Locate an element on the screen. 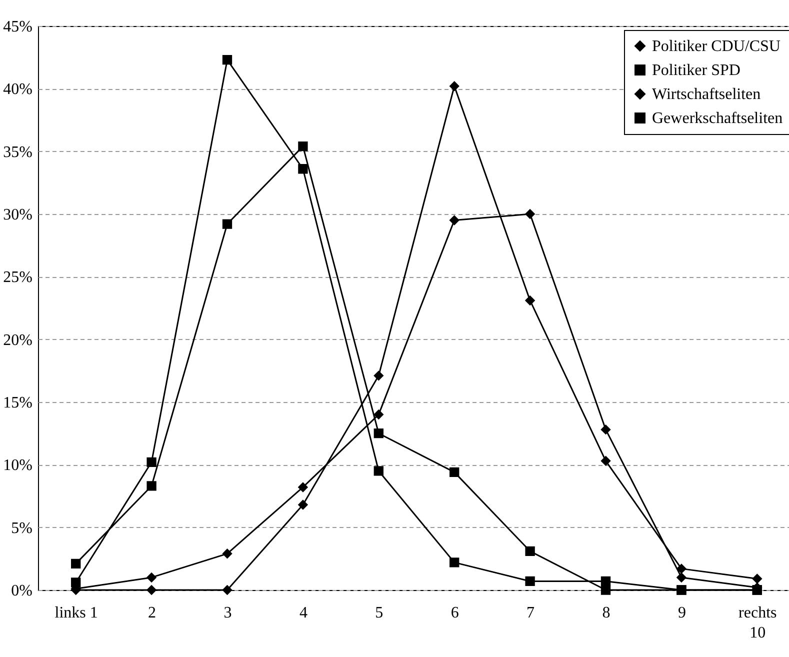  x-tick-label: 6 is located at coordinates (454, 613).